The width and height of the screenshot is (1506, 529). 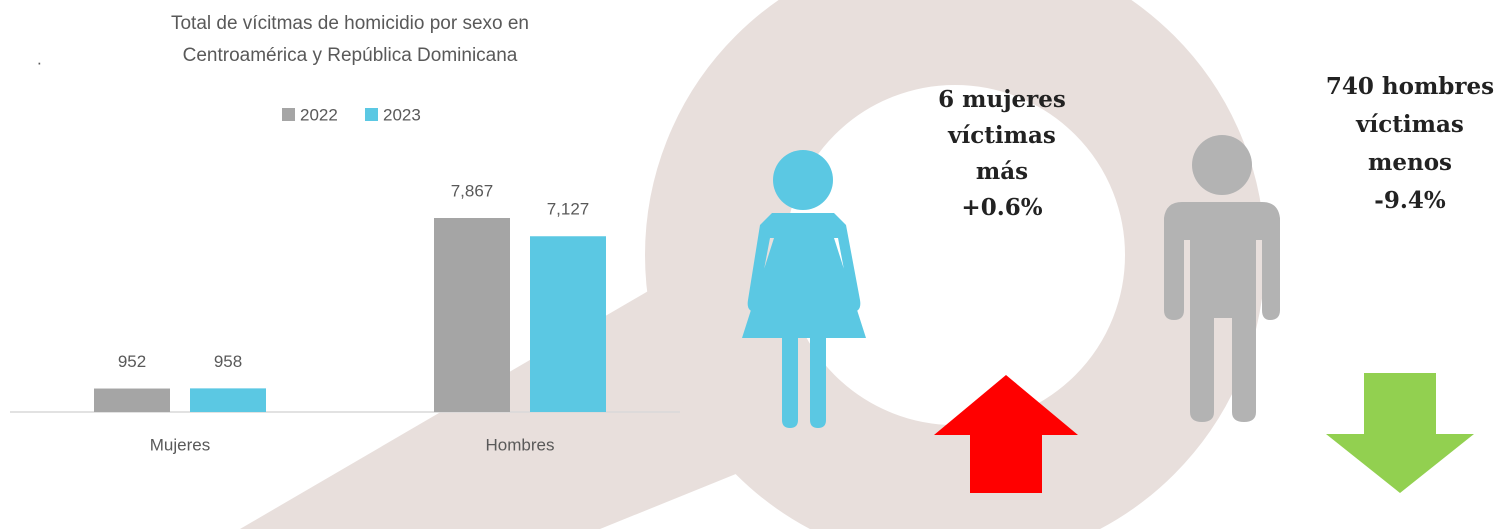 I want to click on callout-text: 740 hombres, so click(x=1410, y=86).